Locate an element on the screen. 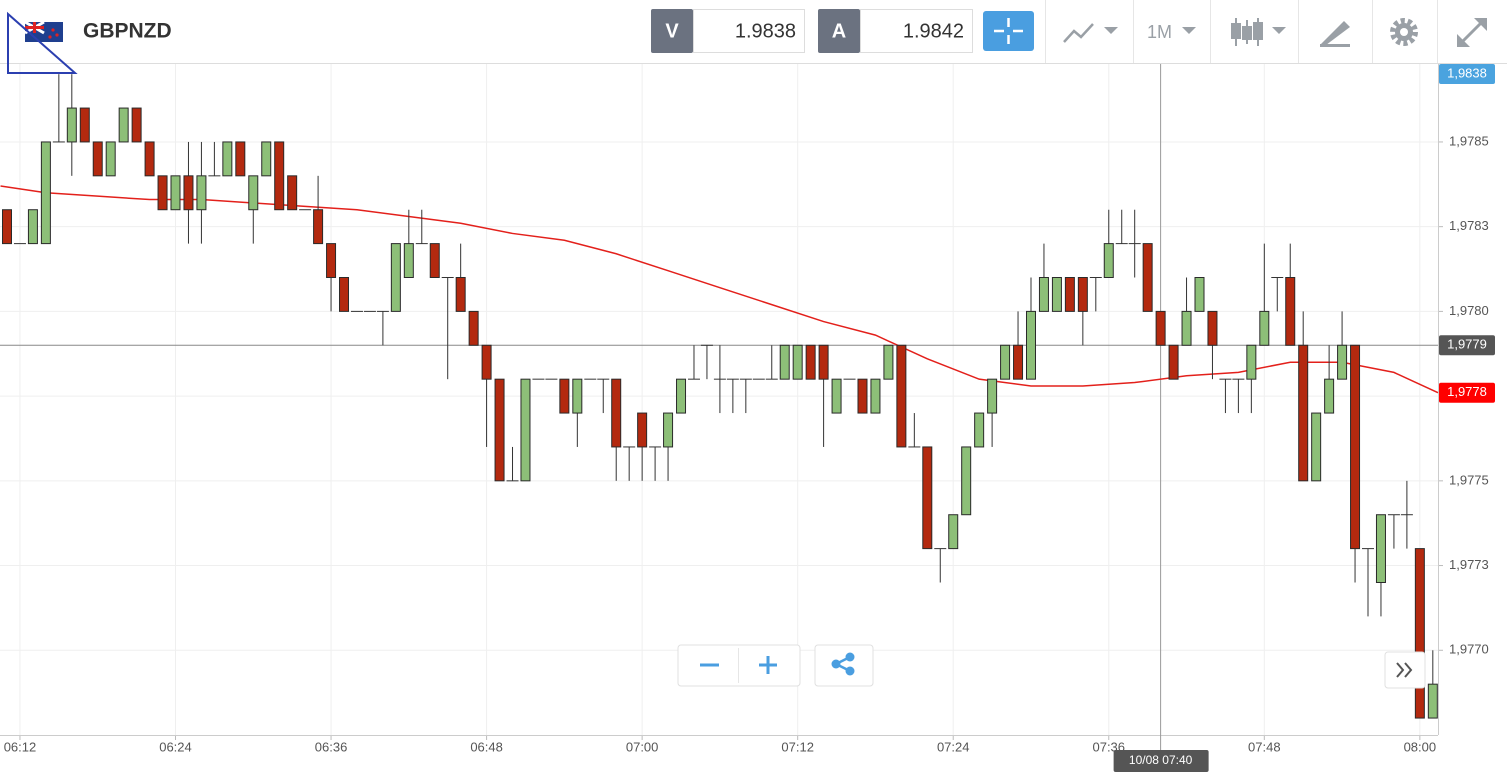 Image resolution: width=1507 pixels, height=774 pixels. sell-button: V 1.9838 is located at coordinates (728, 31).